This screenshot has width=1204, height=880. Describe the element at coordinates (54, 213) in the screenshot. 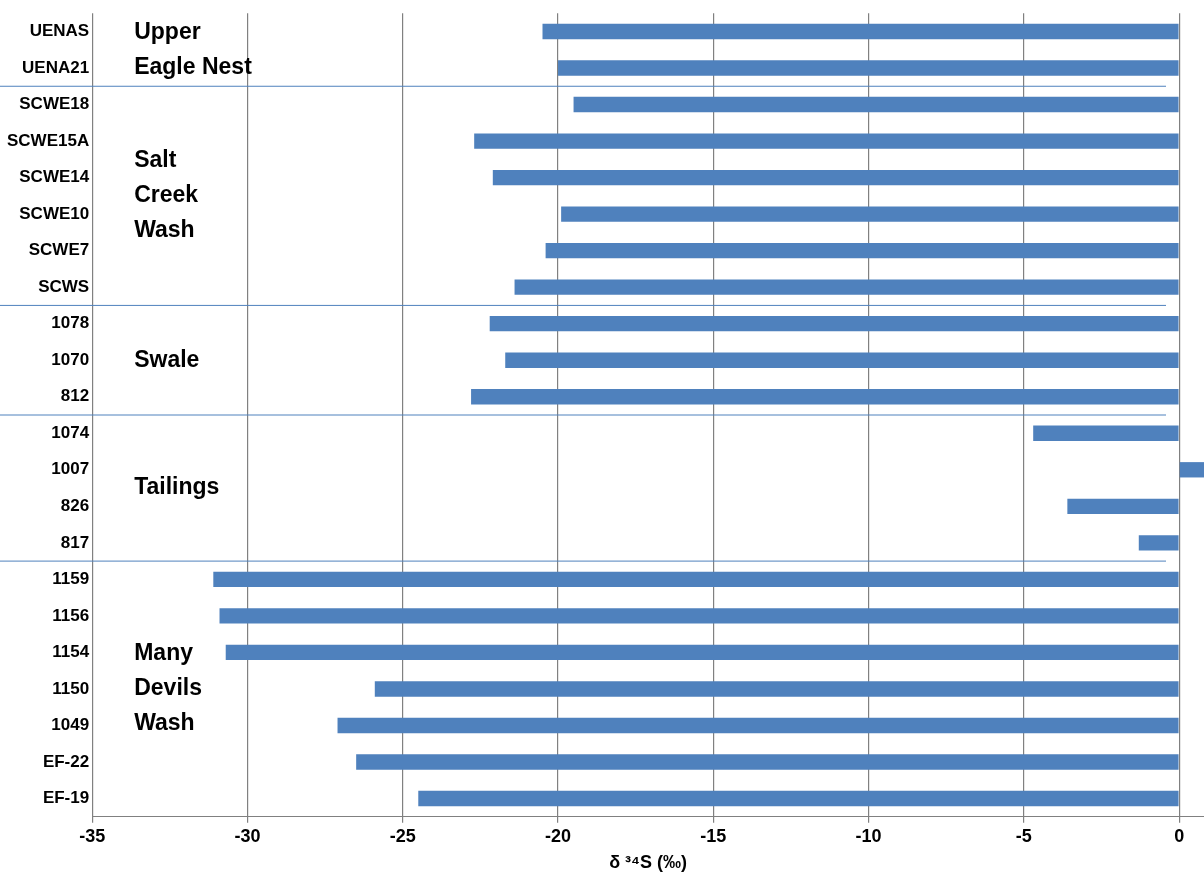

I see `y-tick-label: SCWE10` at that location.